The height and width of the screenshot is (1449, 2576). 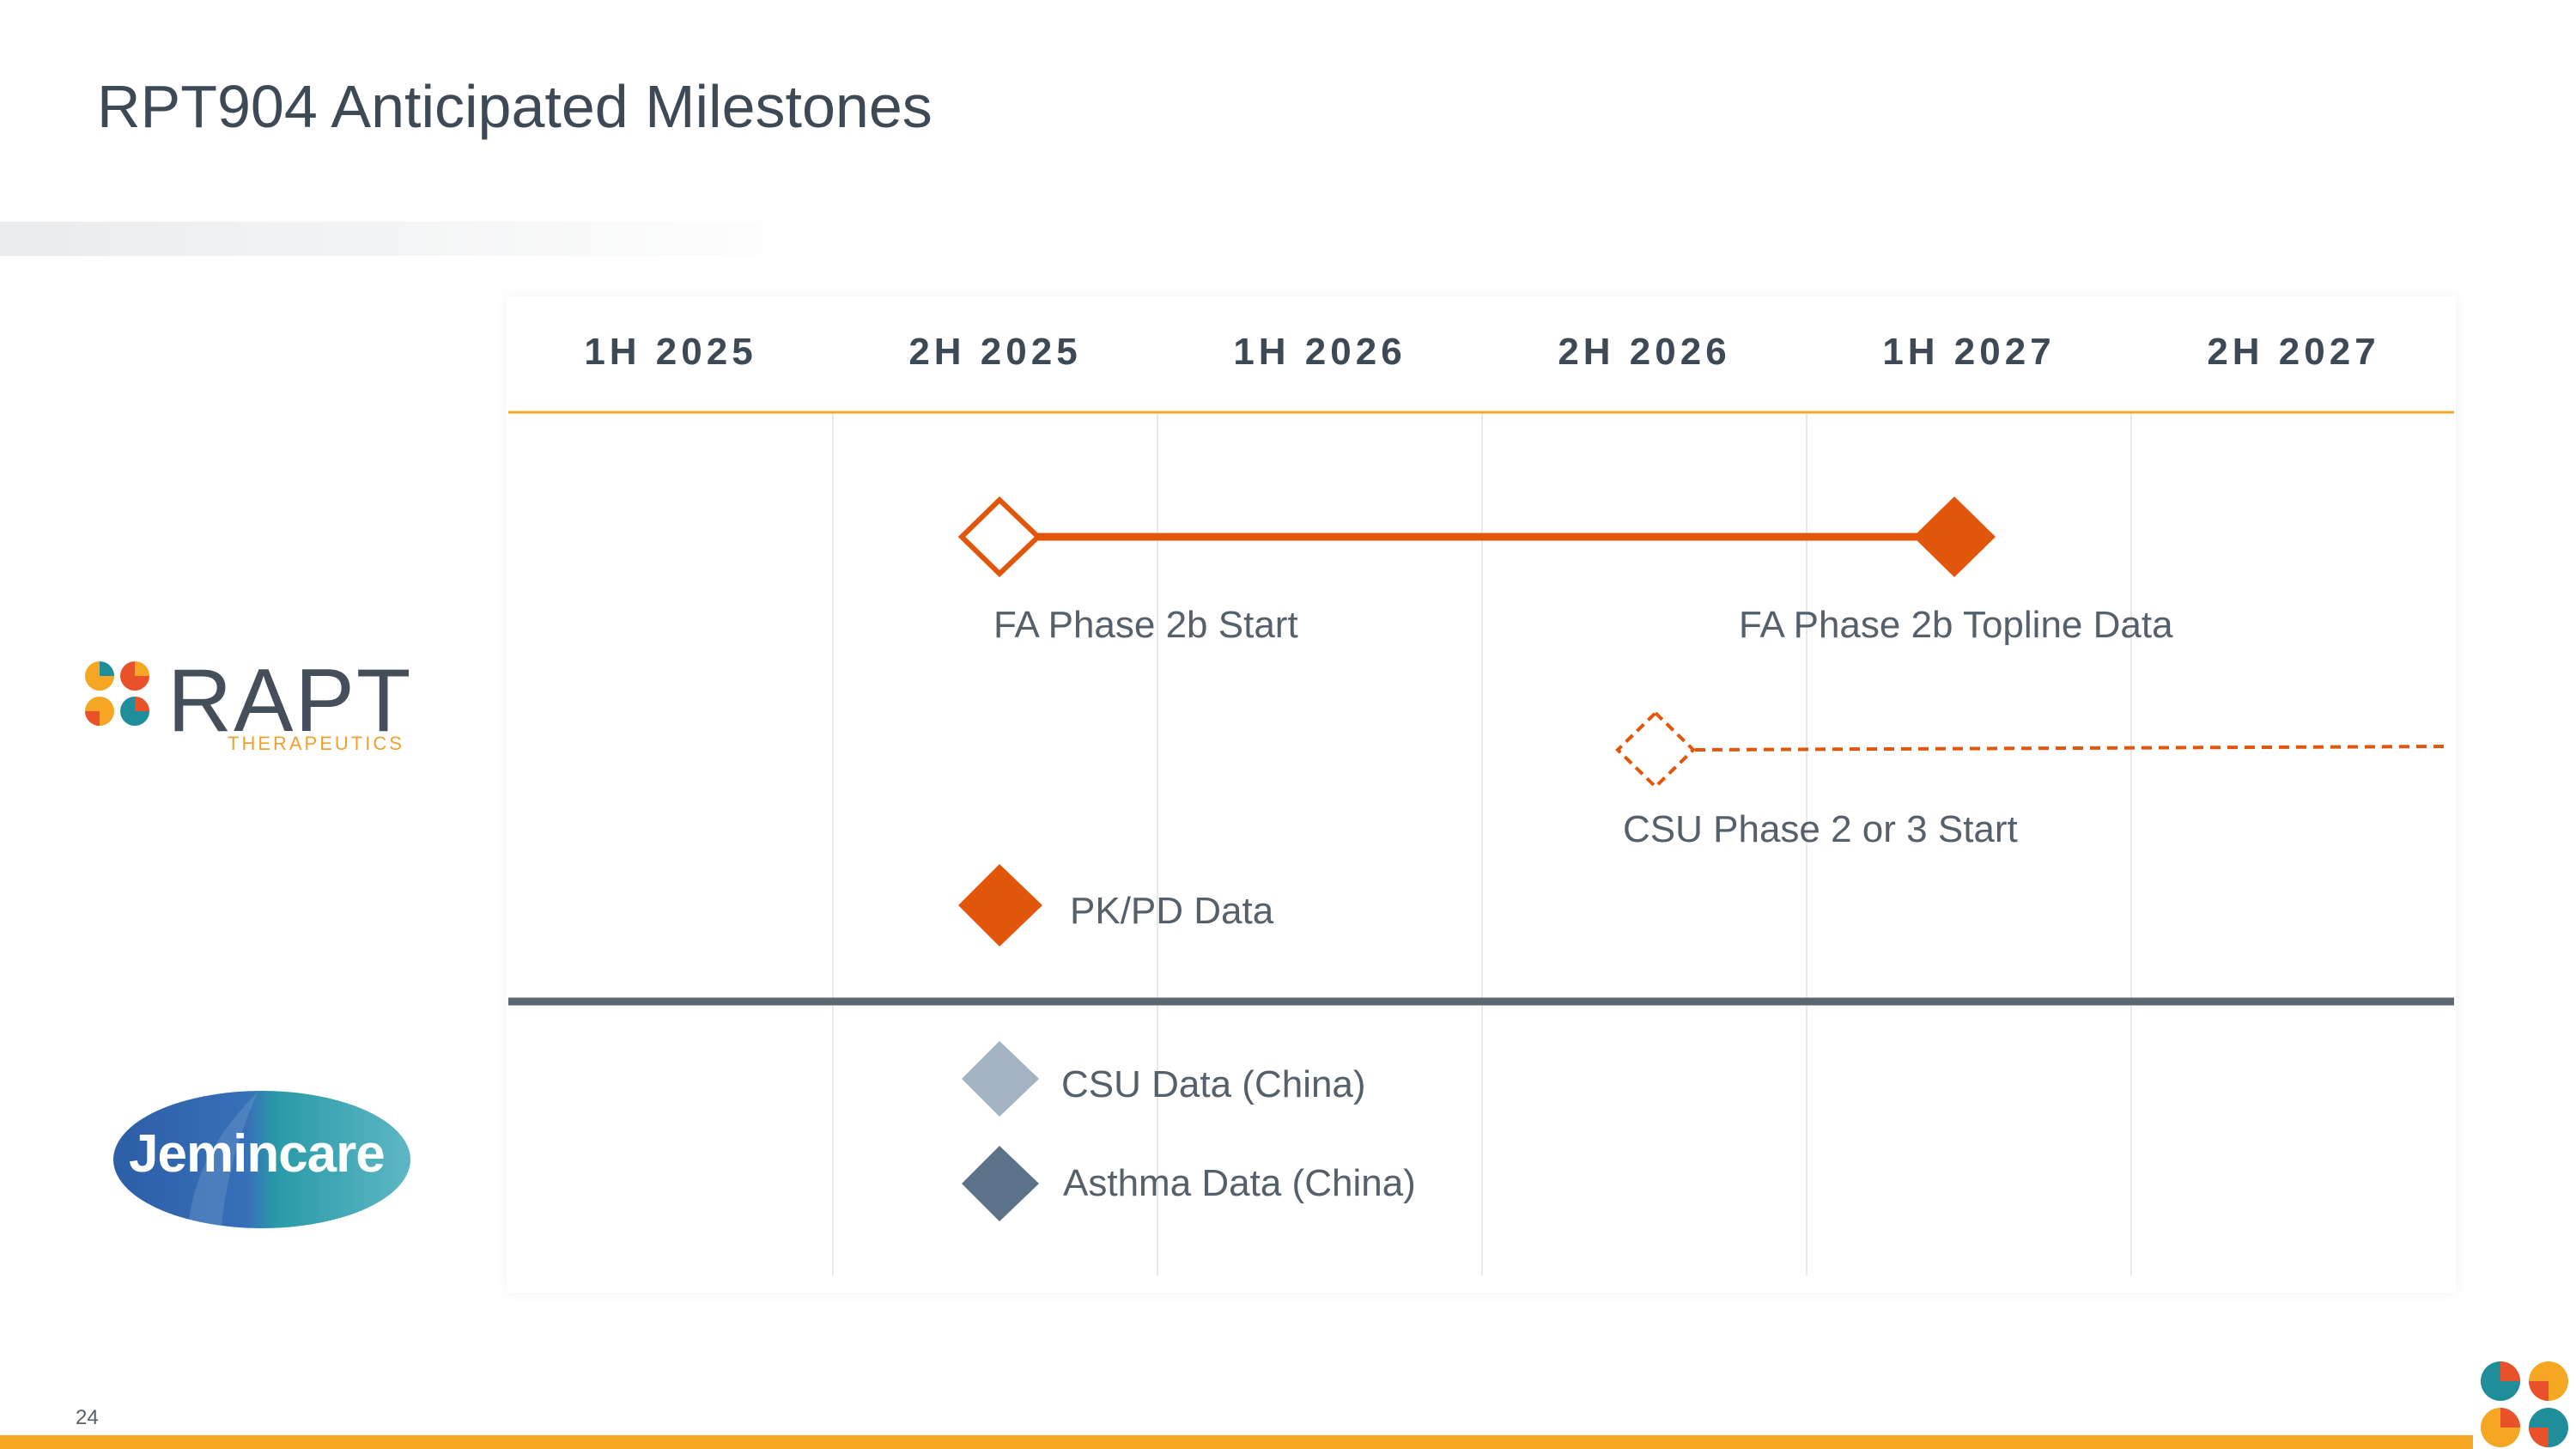 What do you see at coordinates (1239, 1183) in the screenshot?
I see `label-asthma-data-china: Asthma Data (China)` at bounding box center [1239, 1183].